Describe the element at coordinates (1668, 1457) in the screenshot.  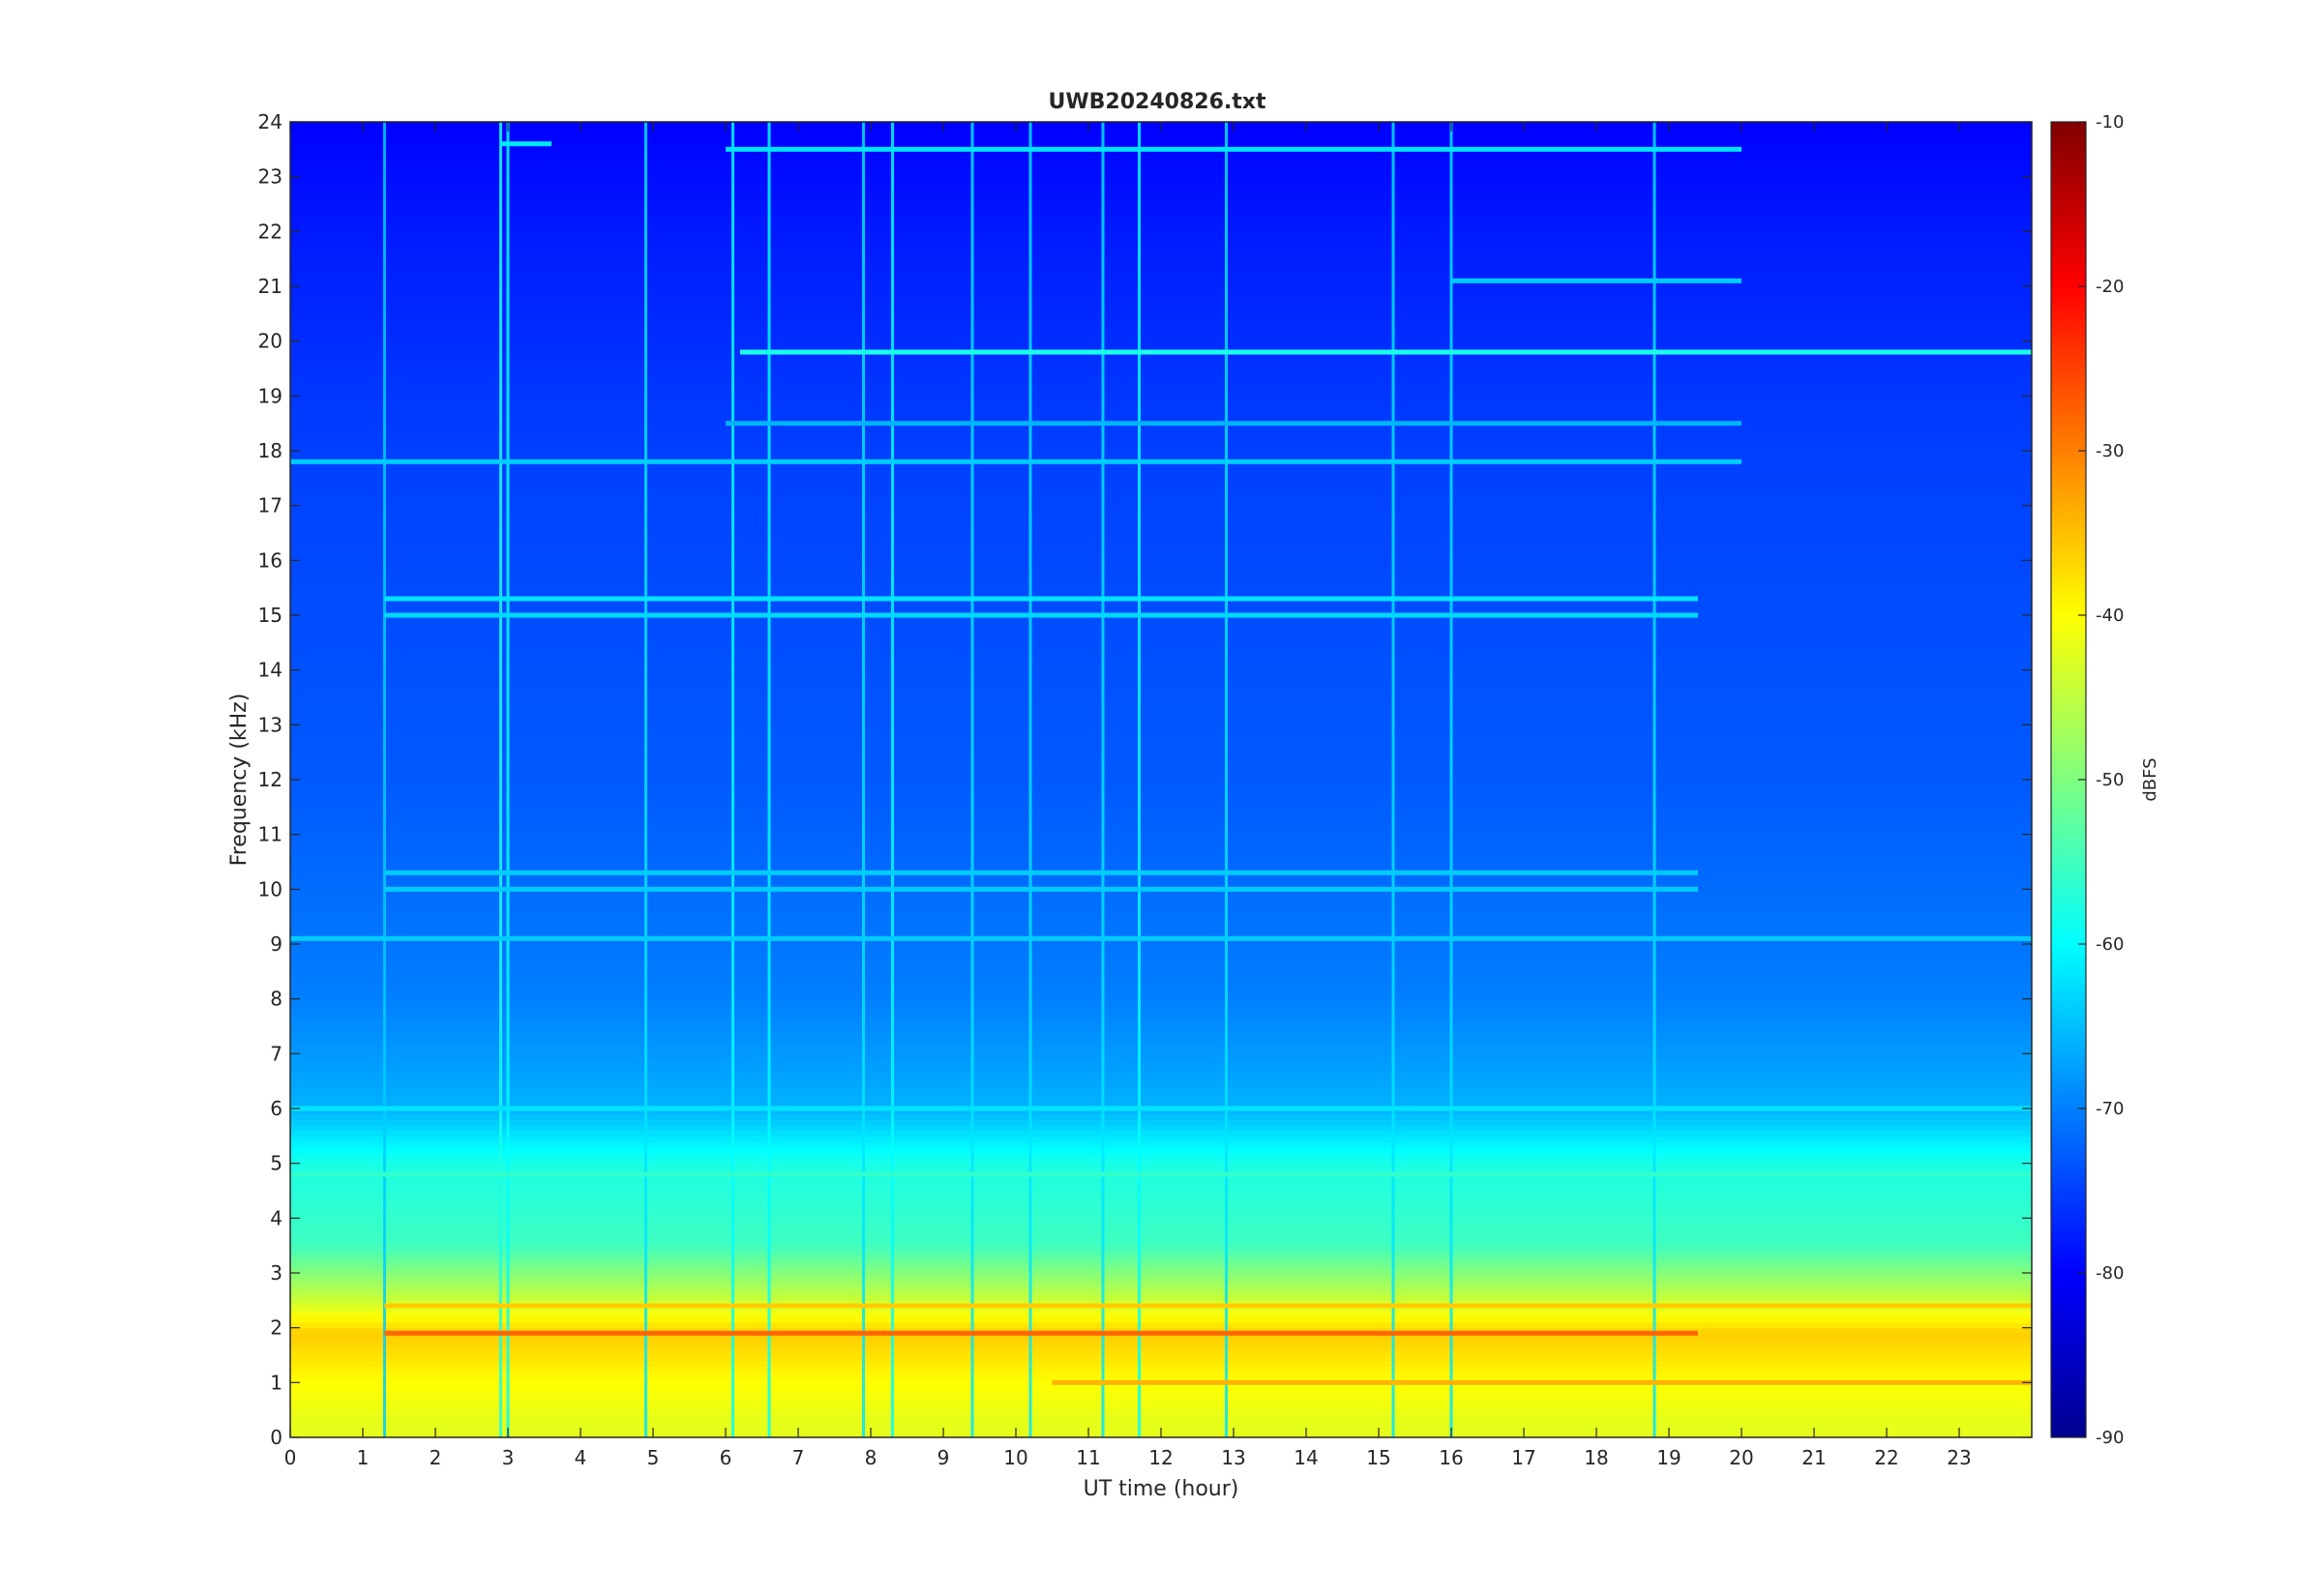
I see `x-tick-label: 19` at that location.